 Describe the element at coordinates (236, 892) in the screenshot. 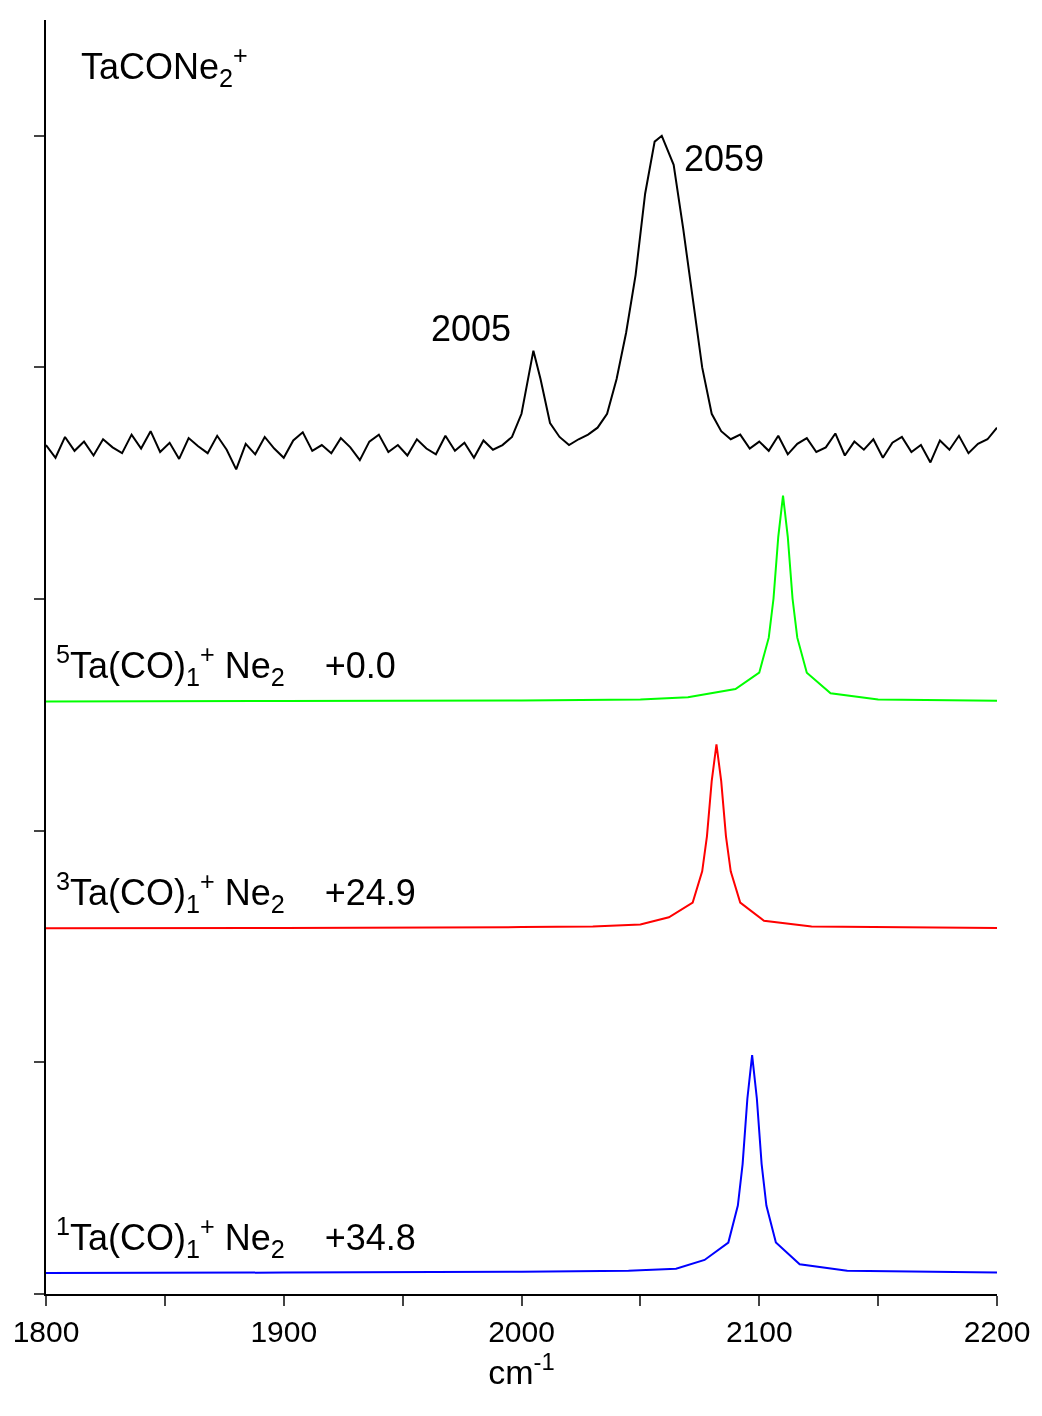

I see `text: $^{3}$Ta(CO)$_{1}$$^{+}$ Ne$_{2}$ +24.9` at that location.